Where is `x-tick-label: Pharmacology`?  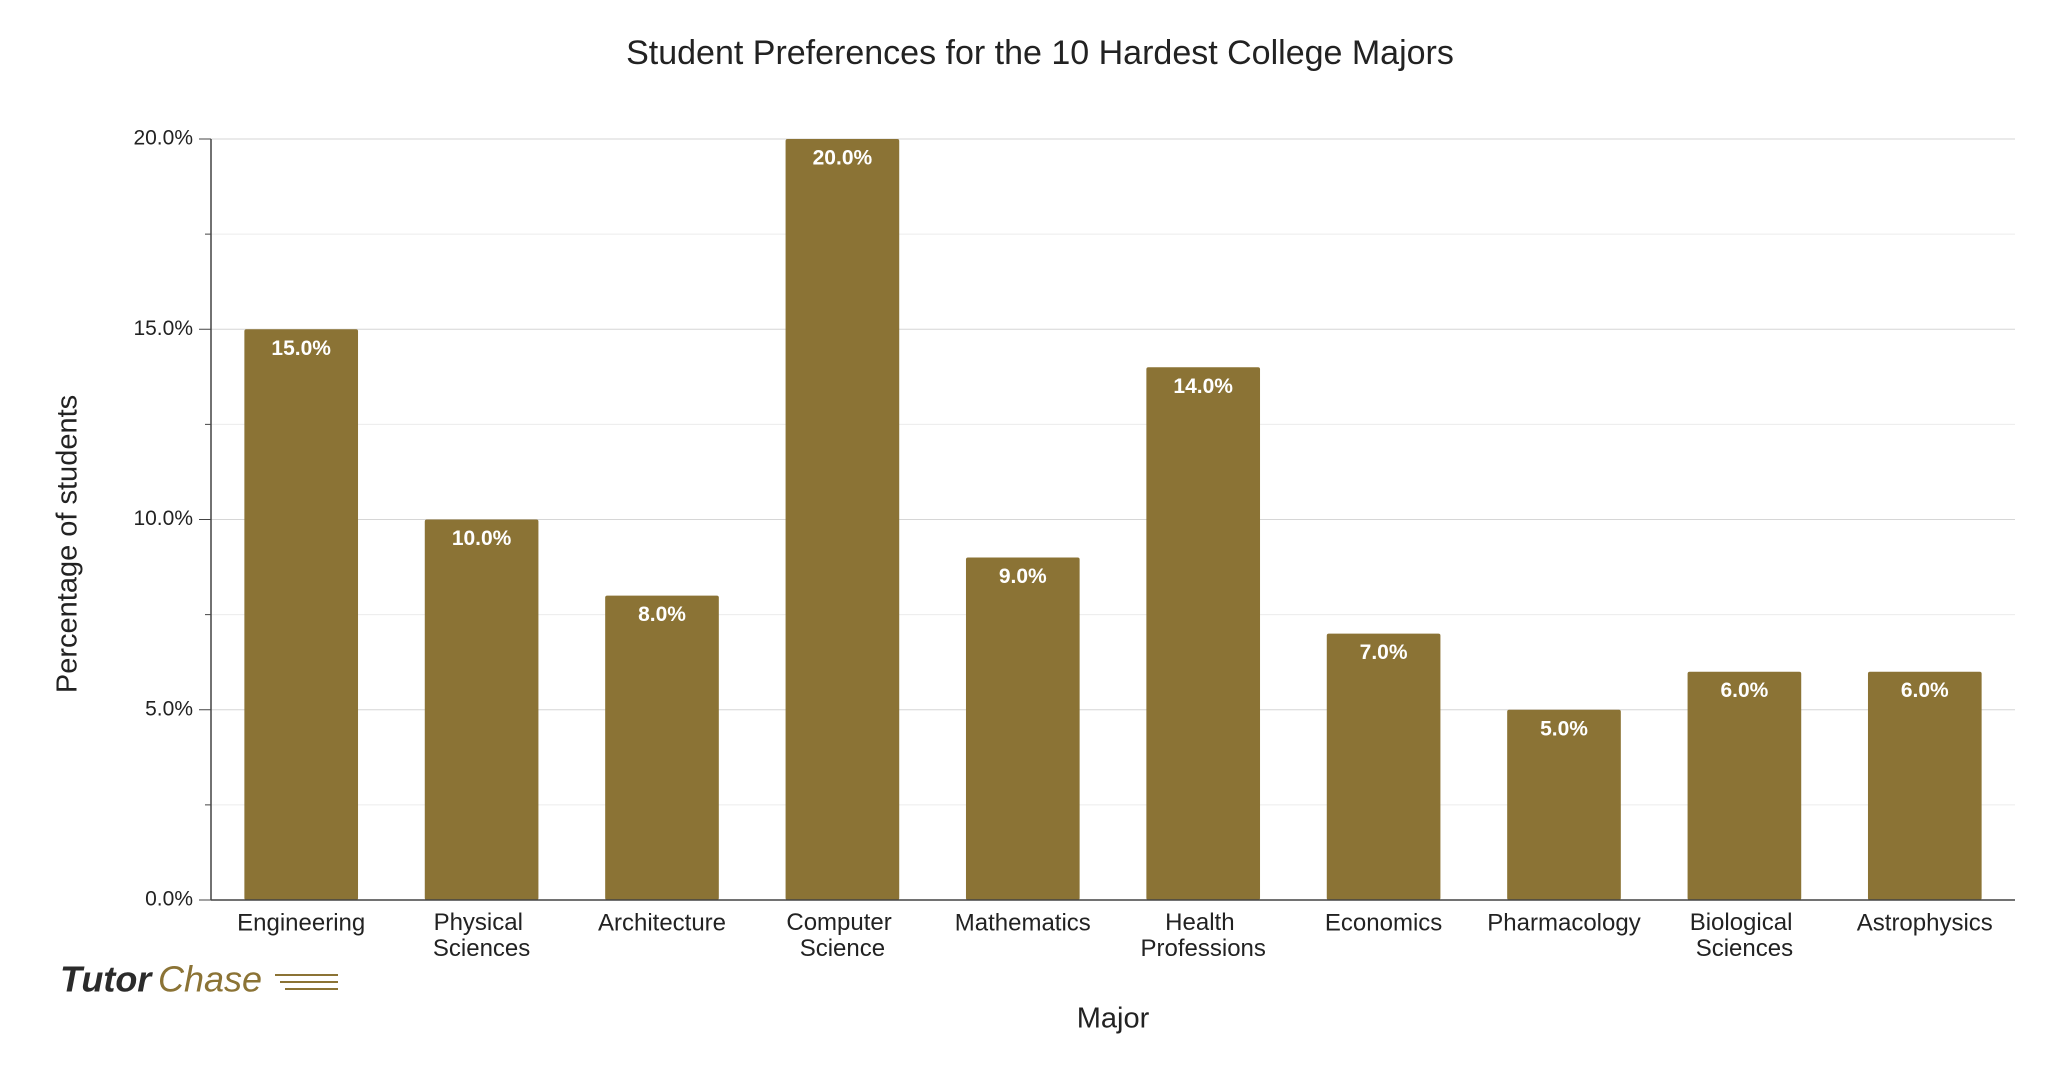 x-tick-label: Pharmacology is located at coordinates (1563, 922).